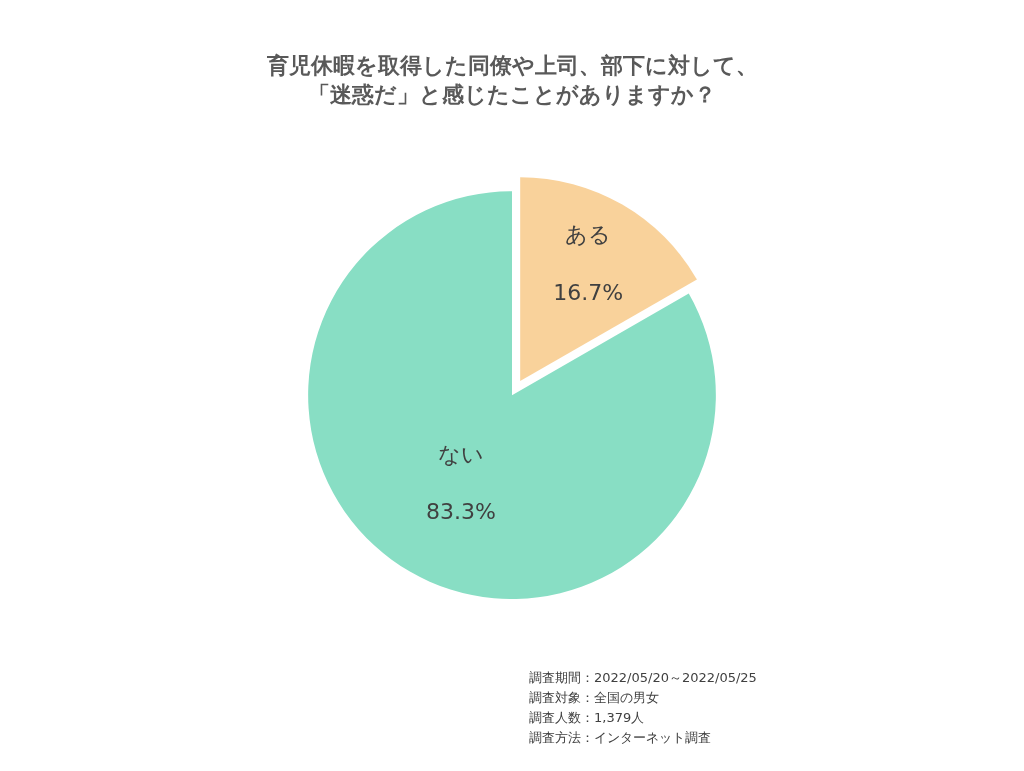  Describe the element at coordinates (588, 292) in the screenshot. I see `data-label: 16.7%` at that location.